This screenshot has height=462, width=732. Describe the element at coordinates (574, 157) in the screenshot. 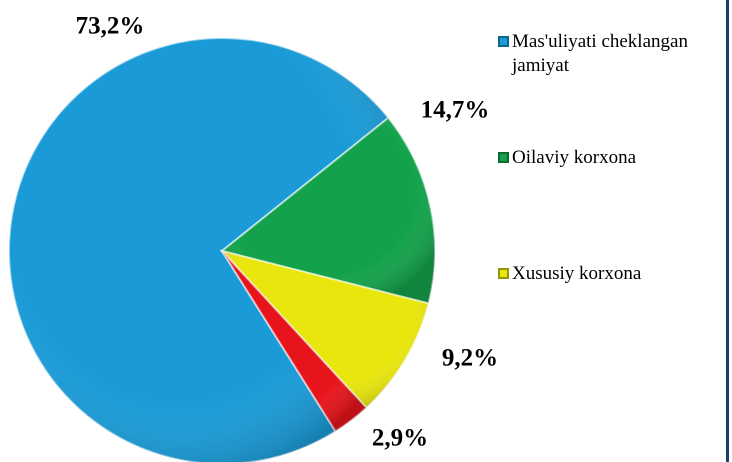

I see `legend-label: Oilaviy korxona` at that location.